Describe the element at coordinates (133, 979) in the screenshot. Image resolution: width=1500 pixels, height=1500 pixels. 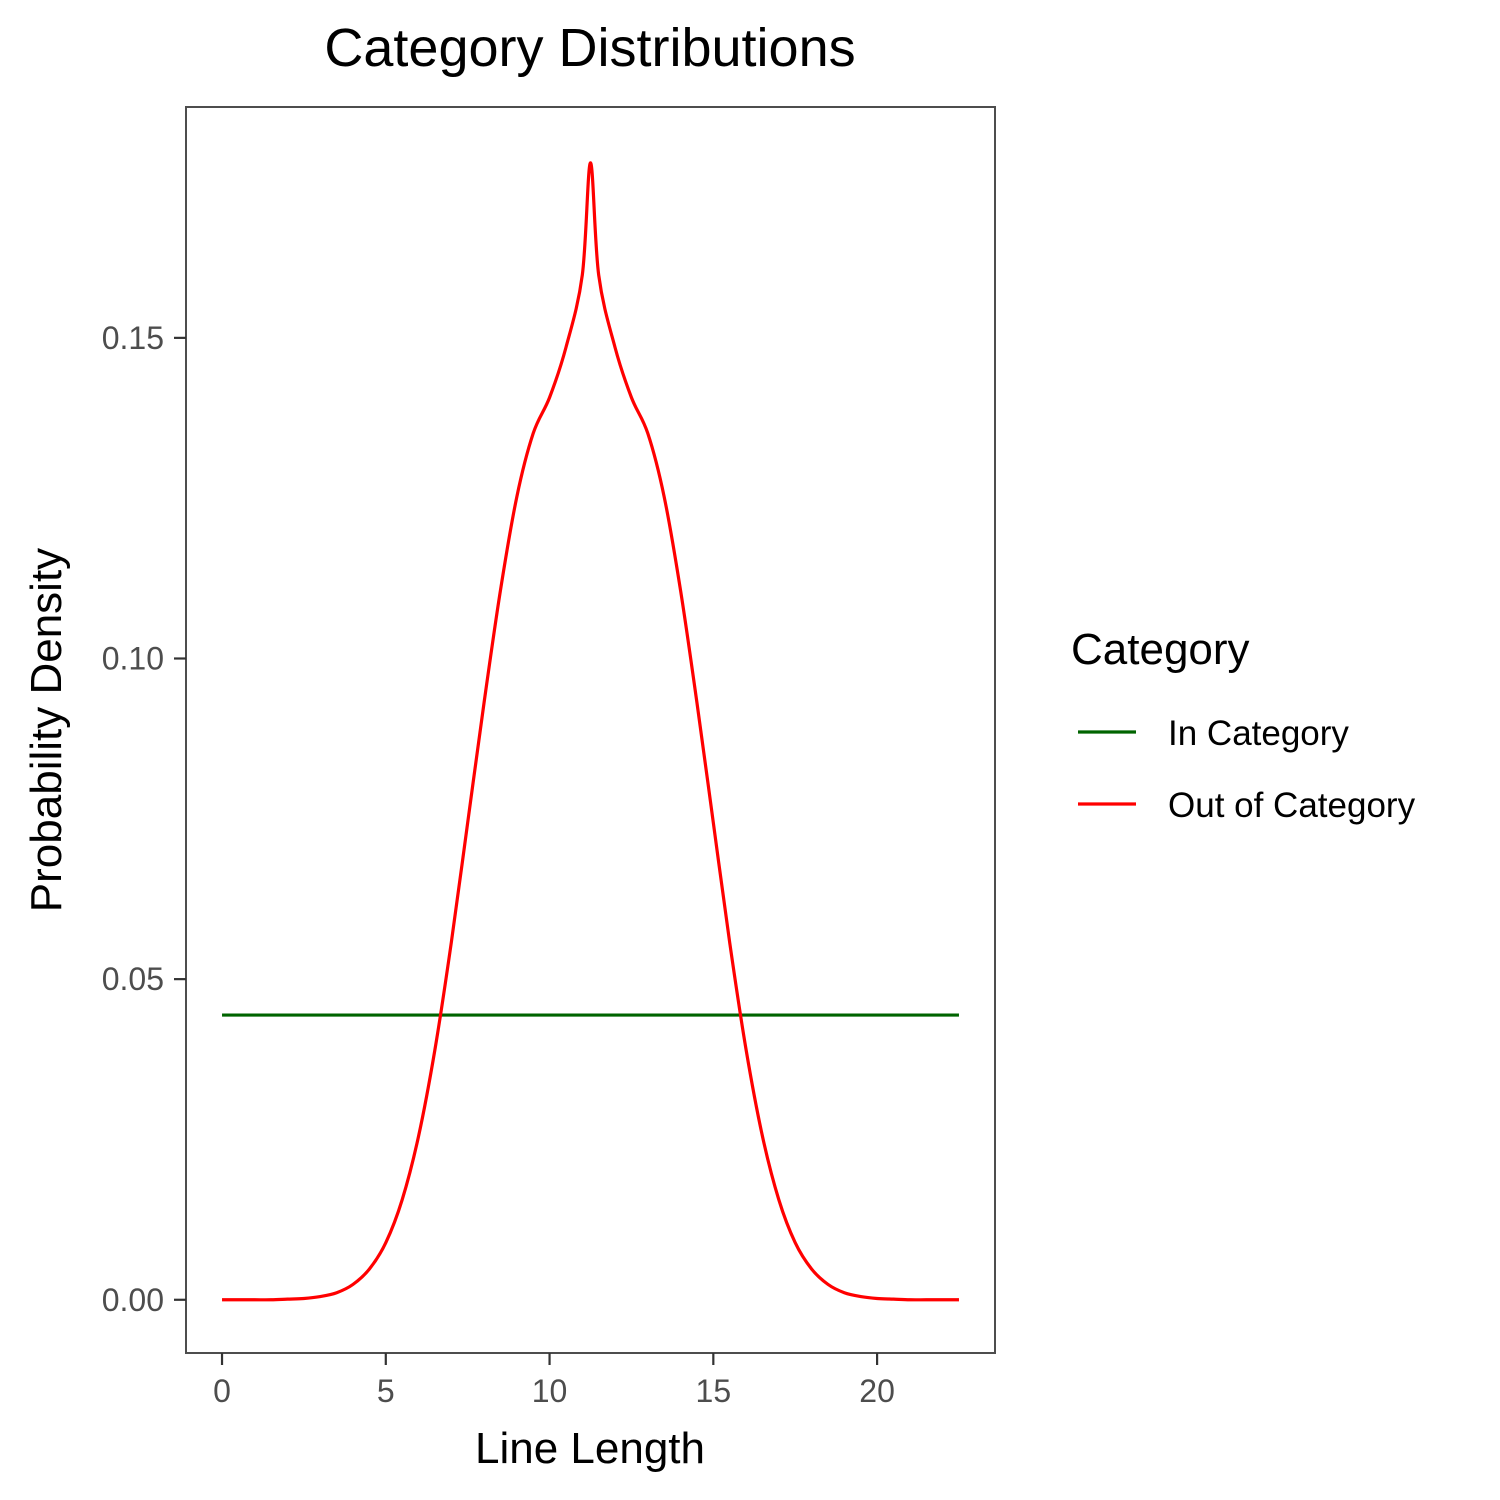
I see `y-tick-label: 0.05` at that location.